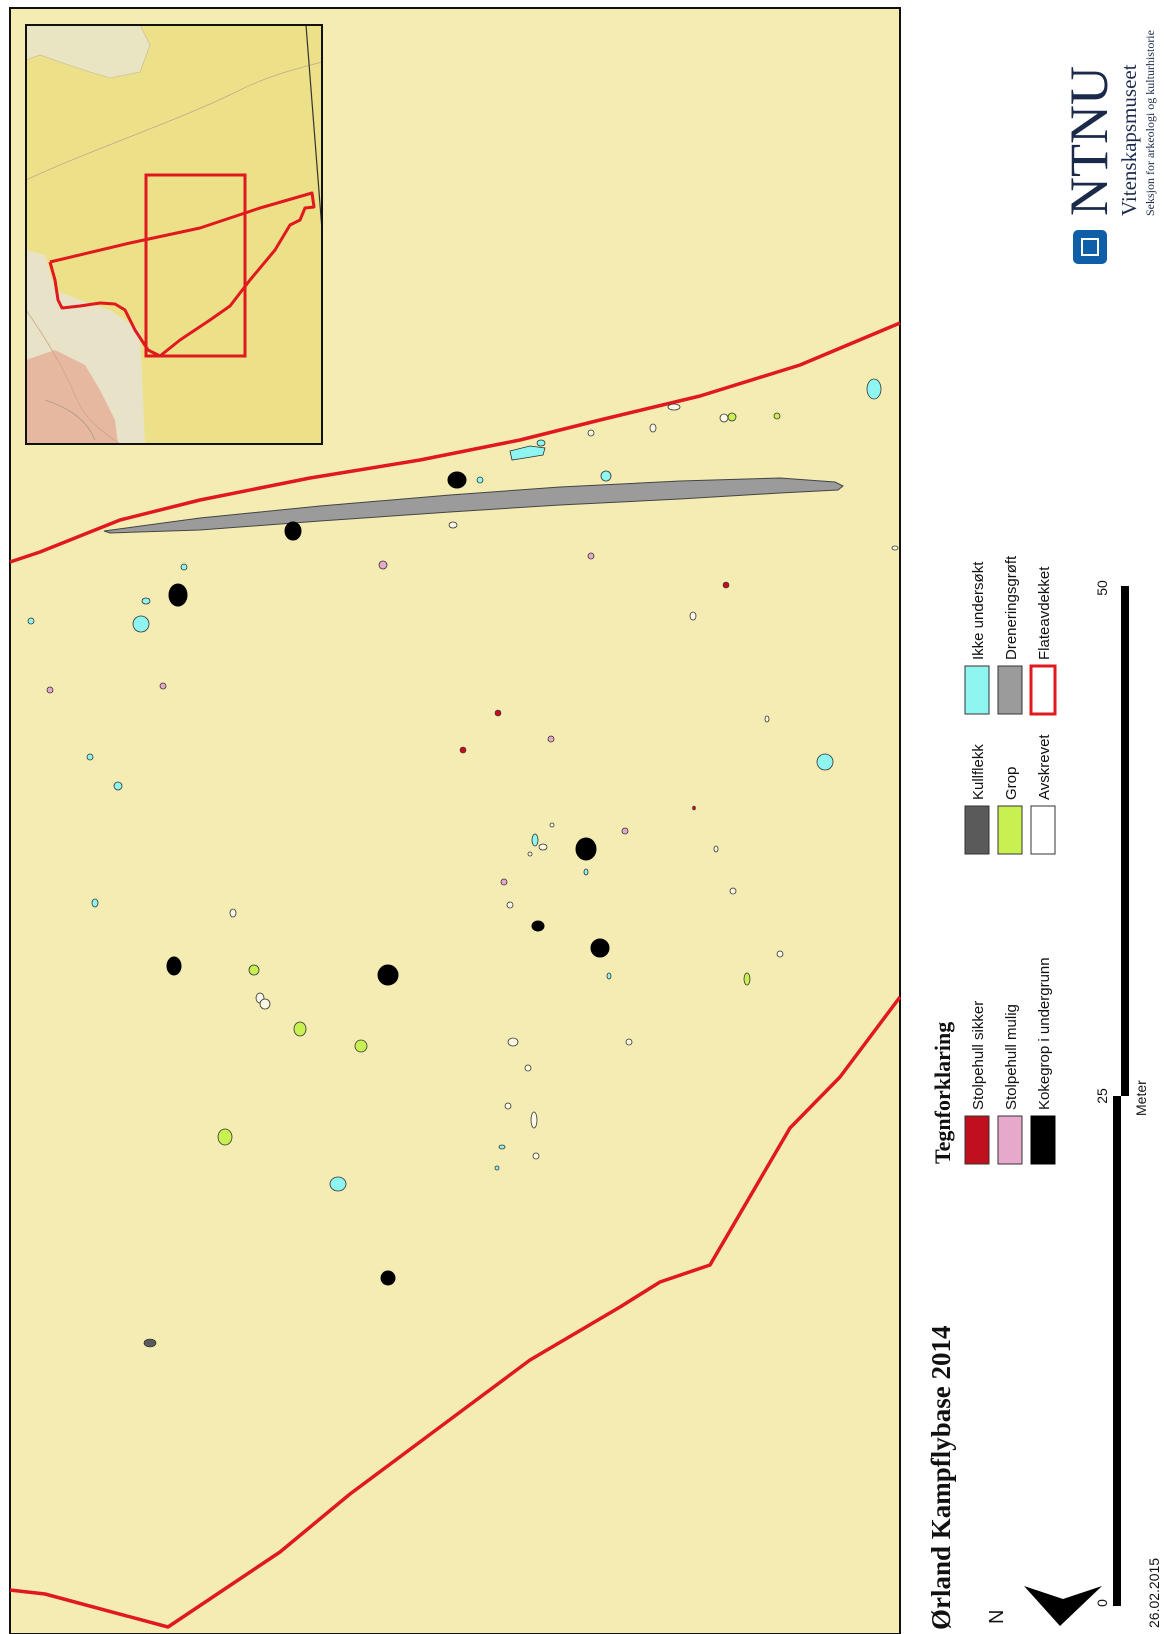  What do you see at coordinates (1089, 141) in the screenshot?
I see `logo-name: NTNU` at bounding box center [1089, 141].